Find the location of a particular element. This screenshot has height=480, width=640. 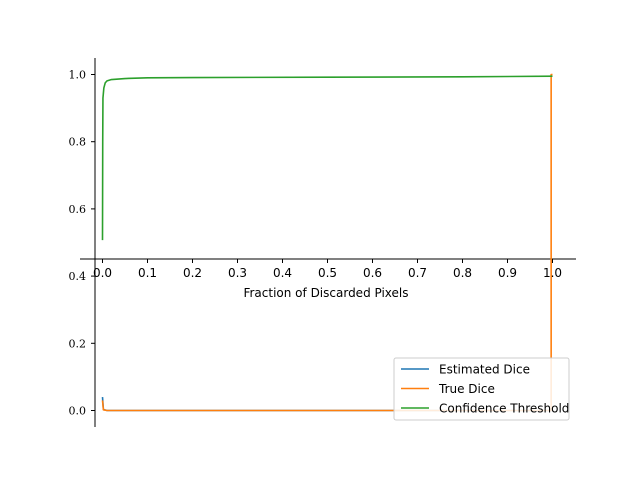

legend-label: Estimated Dice is located at coordinates (484, 370).